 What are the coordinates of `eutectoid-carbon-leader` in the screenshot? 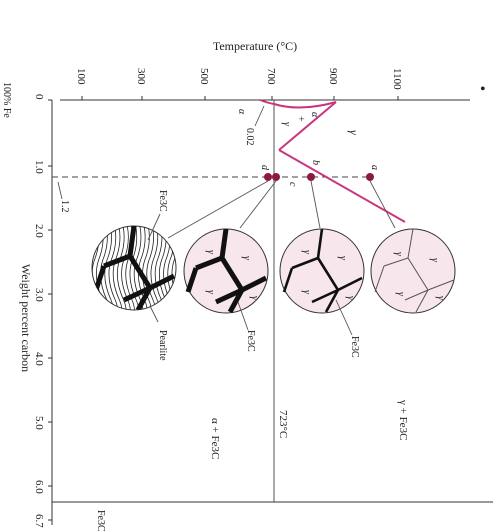 It's located at (259, 116).